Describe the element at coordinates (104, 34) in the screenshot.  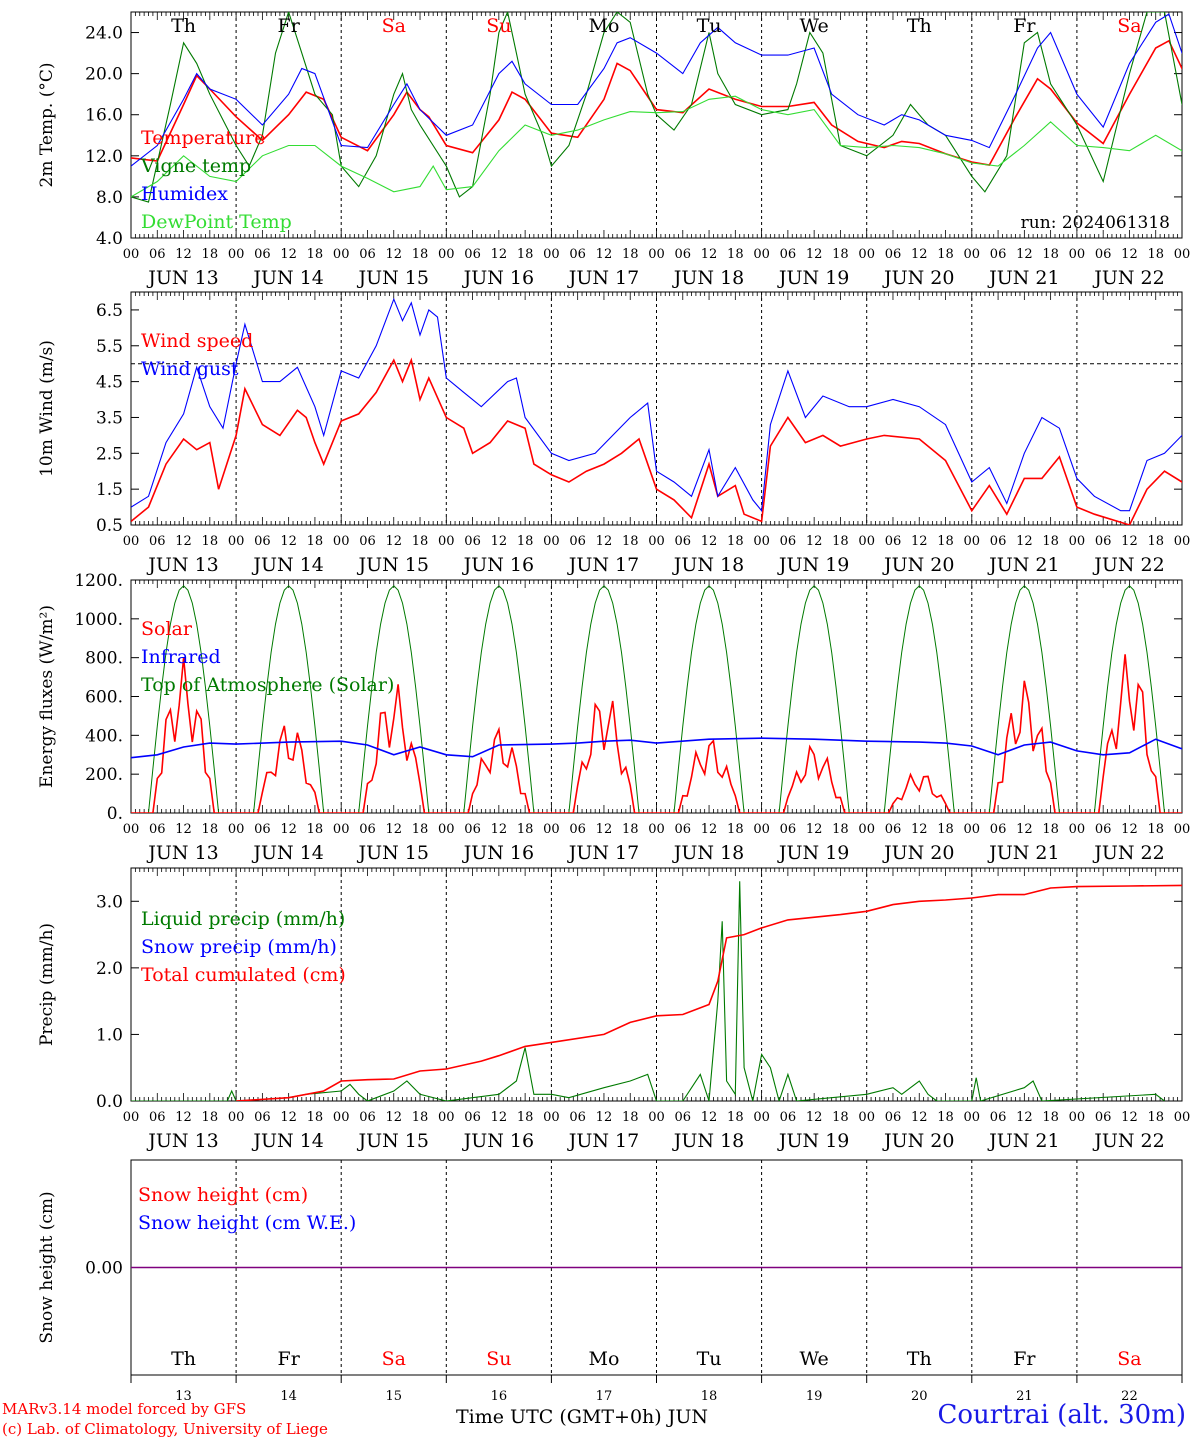
I see `y-tick-label: 24.0` at that location.